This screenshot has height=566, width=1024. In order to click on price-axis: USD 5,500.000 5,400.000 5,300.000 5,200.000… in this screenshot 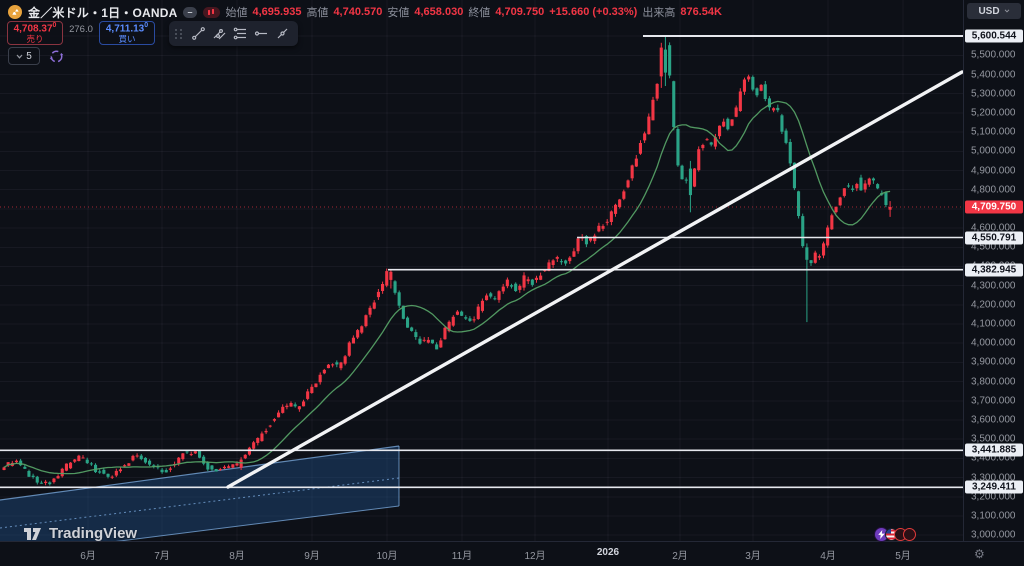, I will do `click(993, 270)`.